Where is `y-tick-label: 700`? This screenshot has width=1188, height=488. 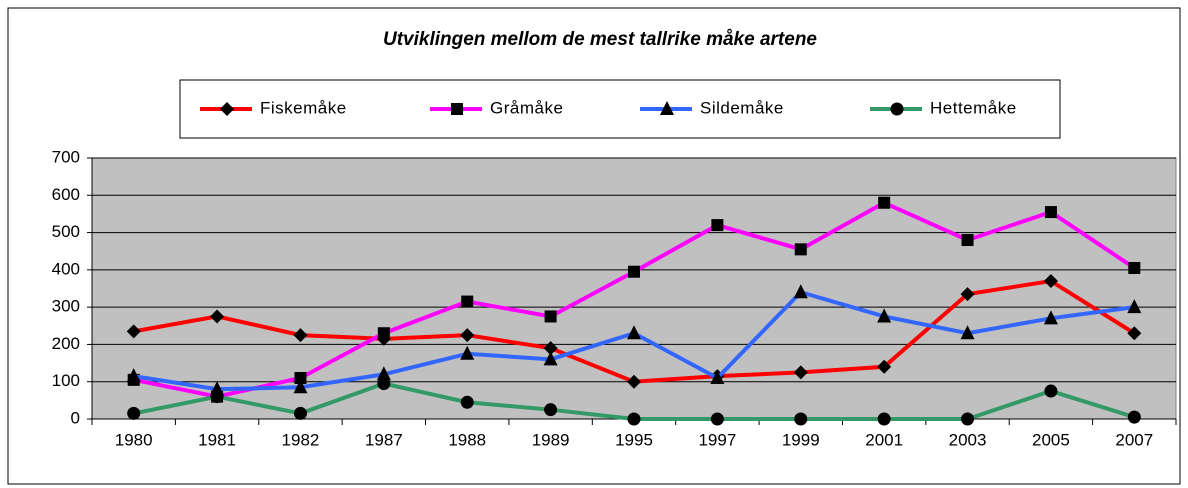
y-tick-label: 700 is located at coordinates (66, 156).